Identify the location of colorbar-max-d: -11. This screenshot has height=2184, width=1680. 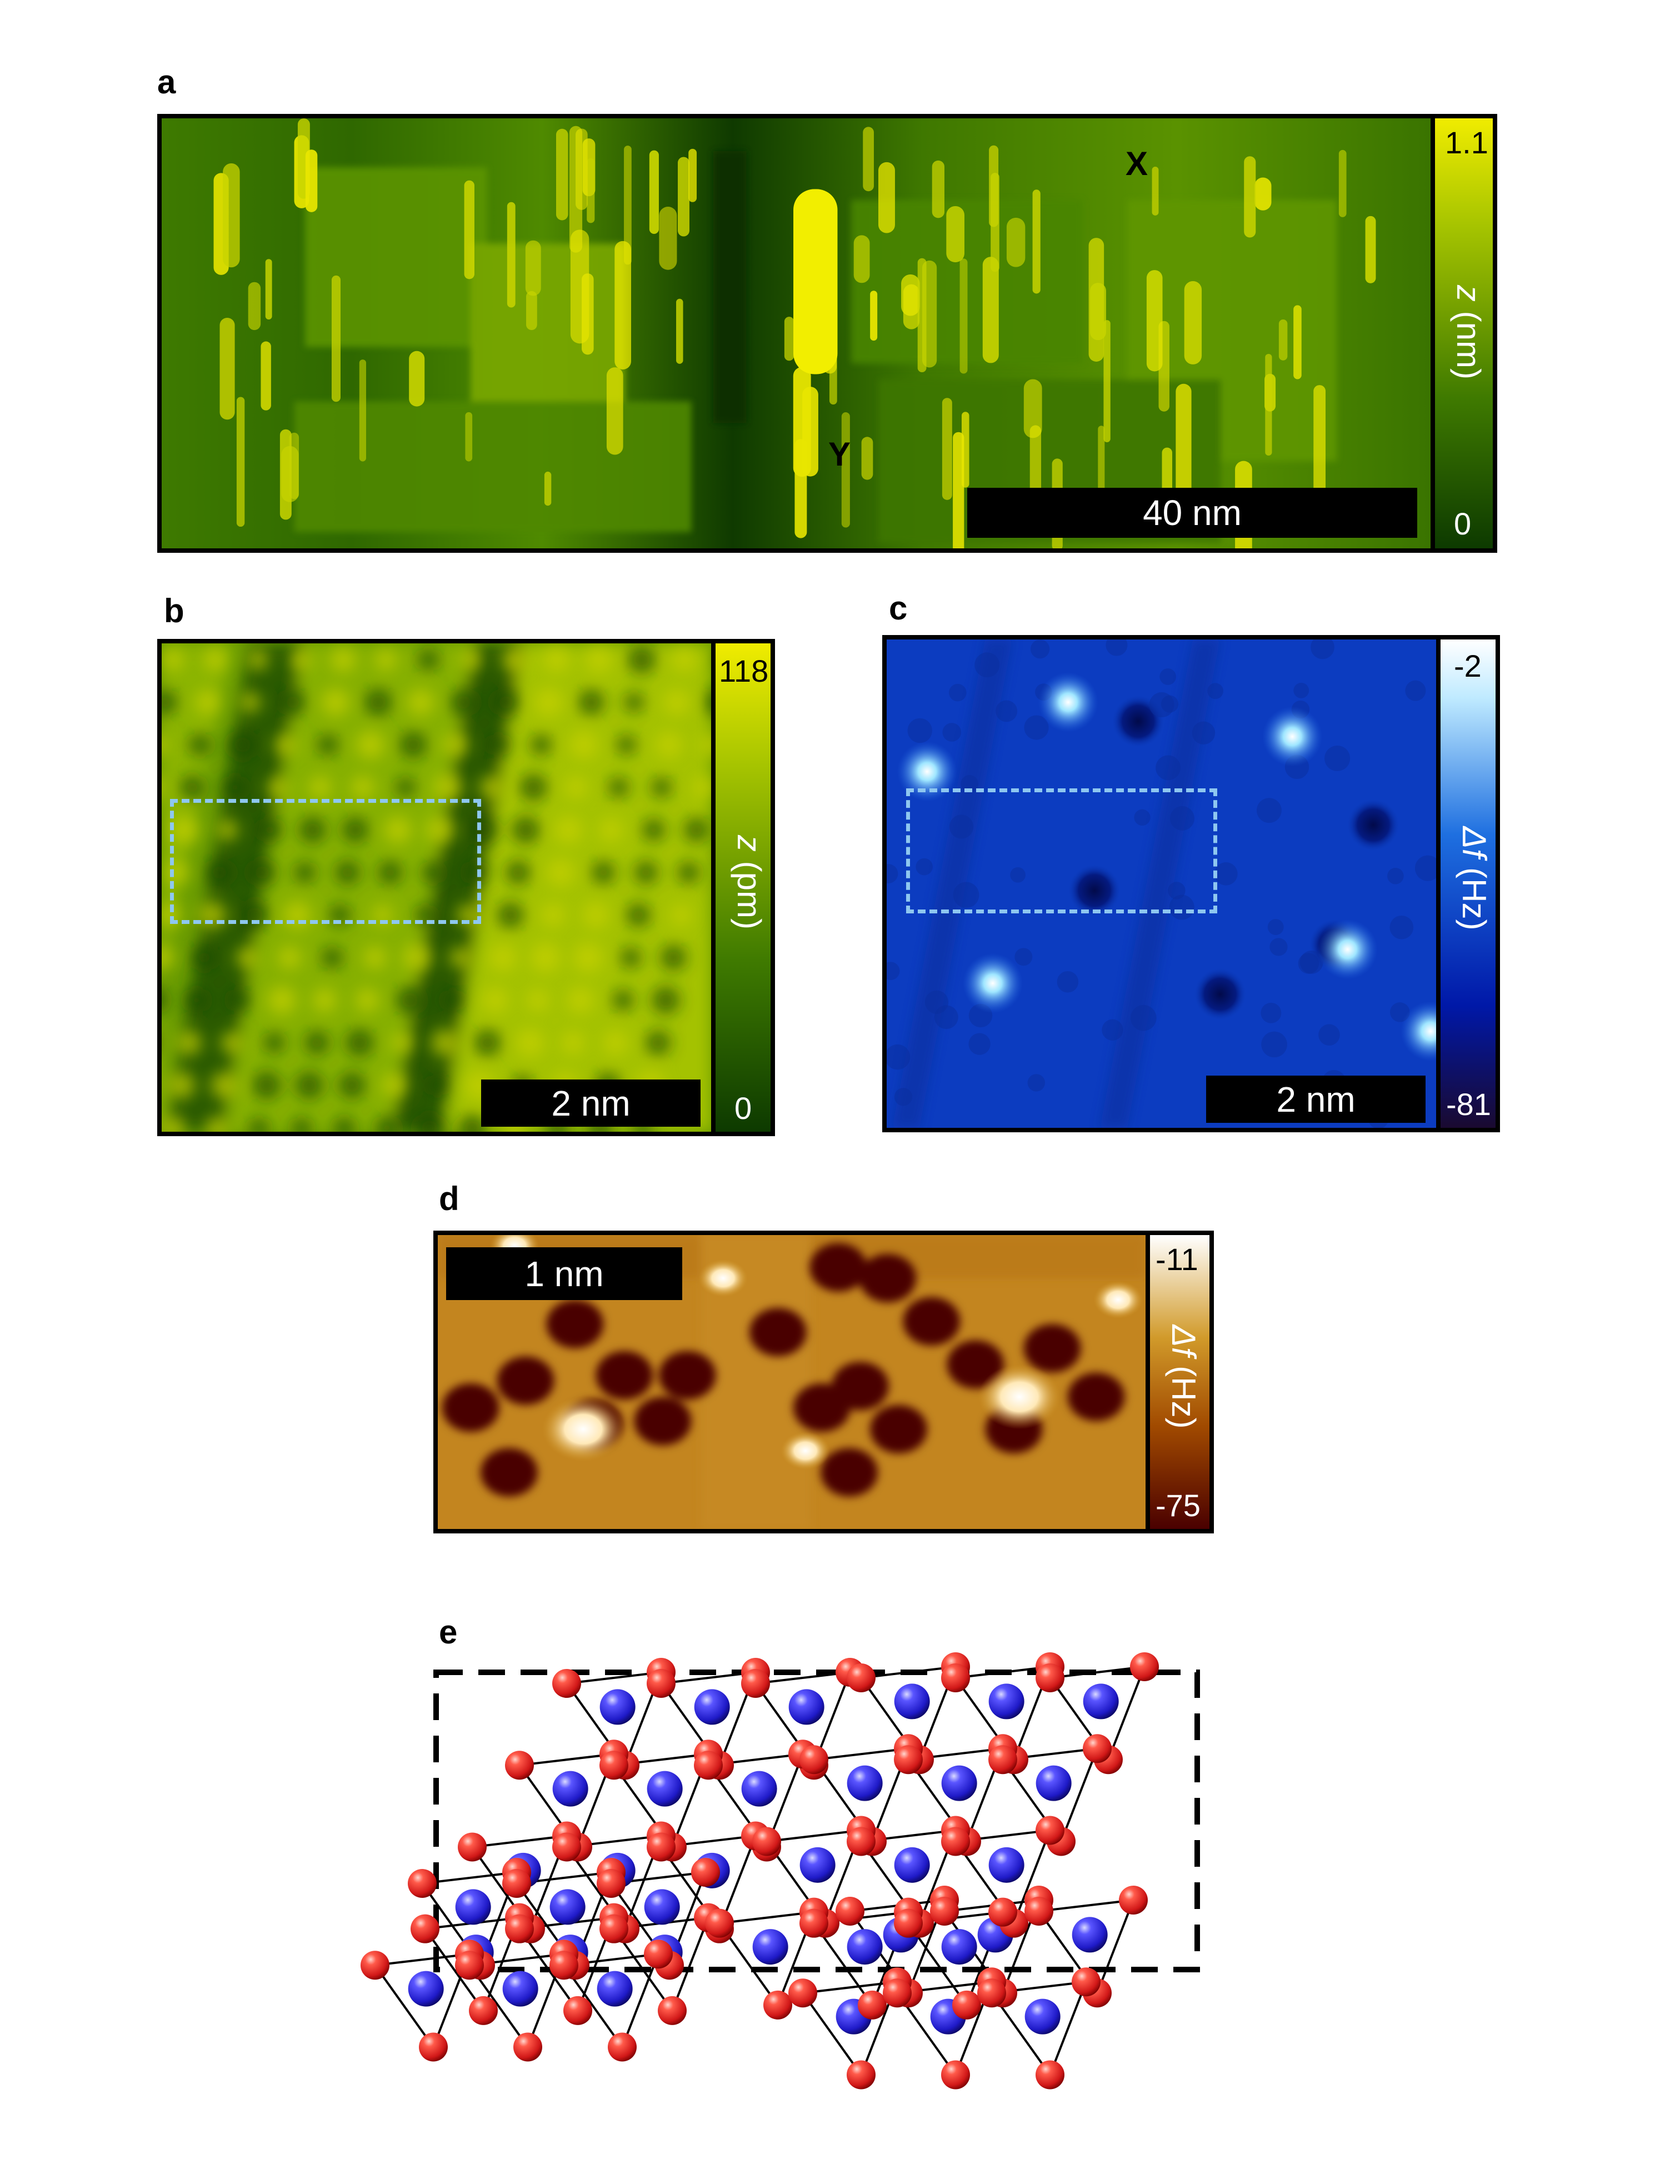
(1177, 1260).